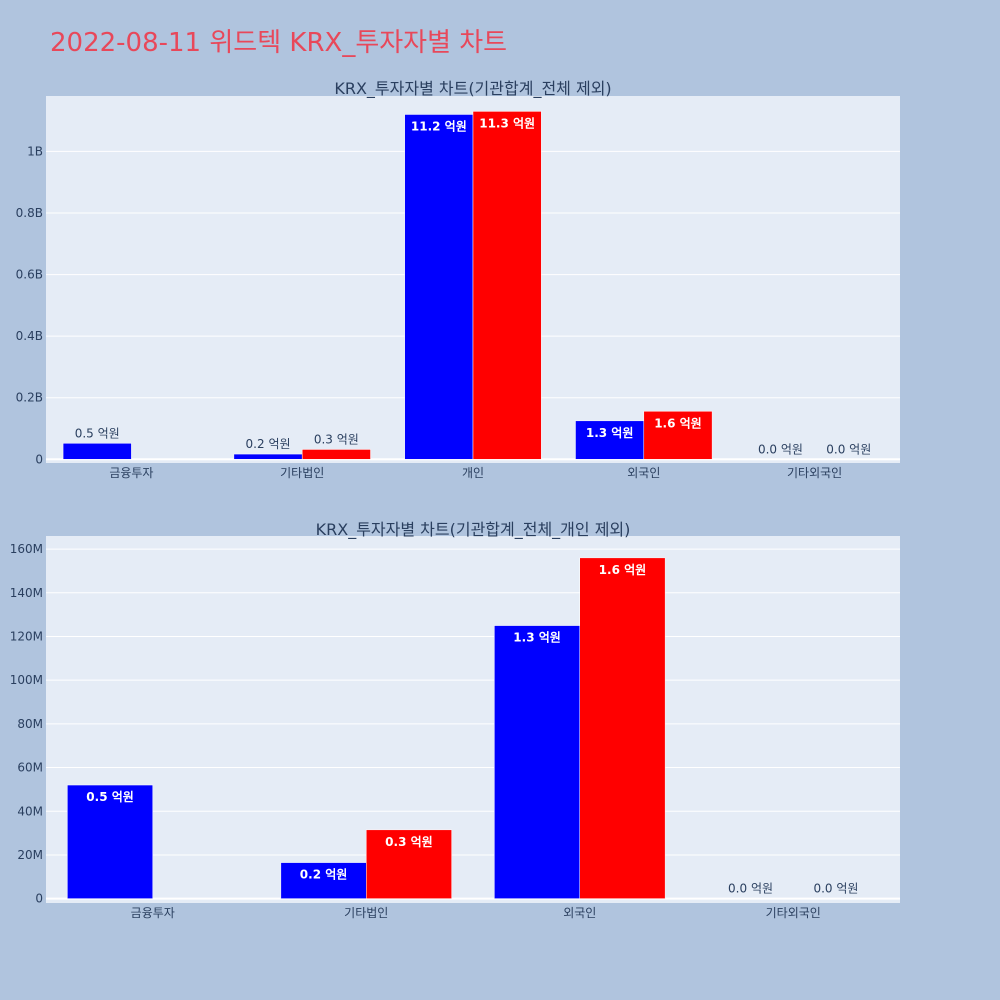 The image size is (1000, 1000). I want to click on y-tick-label: 0.2B, so click(29, 398).